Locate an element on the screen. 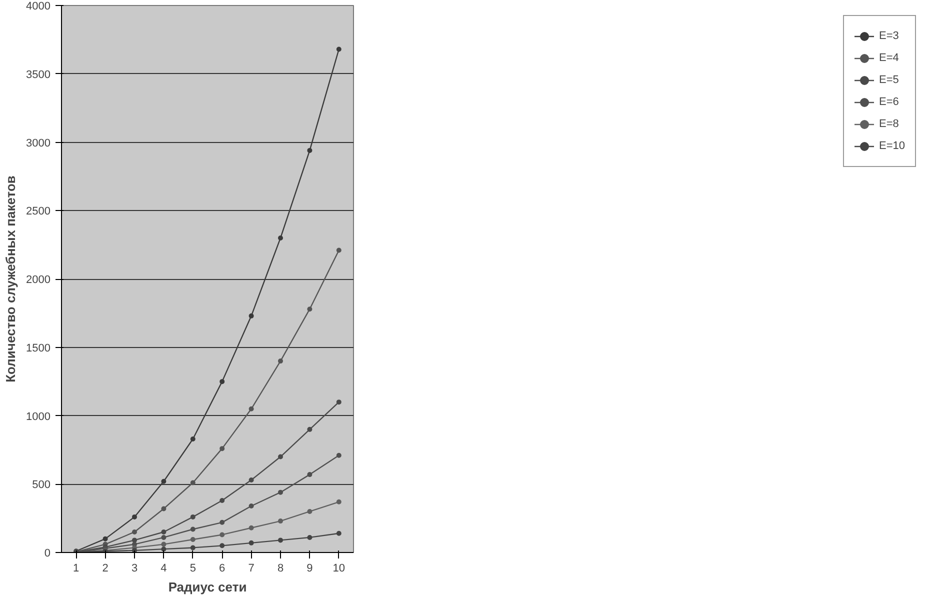 The height and width of the screenshot is (597, 926). x-tick-label: 2 is located at coordinates (105, 568).